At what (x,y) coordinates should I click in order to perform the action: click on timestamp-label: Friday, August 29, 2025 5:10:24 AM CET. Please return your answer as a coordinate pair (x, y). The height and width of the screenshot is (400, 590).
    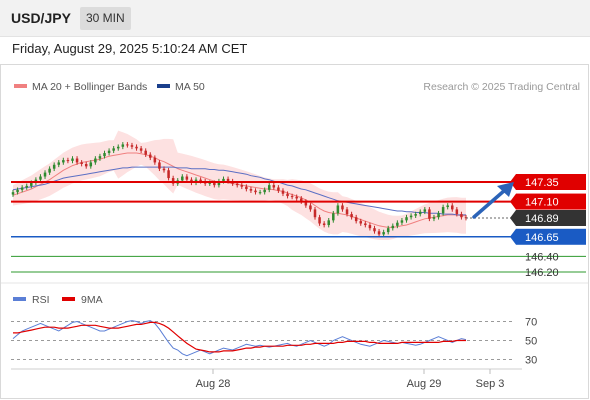
    Looking at the image, I should click on (130, 48).